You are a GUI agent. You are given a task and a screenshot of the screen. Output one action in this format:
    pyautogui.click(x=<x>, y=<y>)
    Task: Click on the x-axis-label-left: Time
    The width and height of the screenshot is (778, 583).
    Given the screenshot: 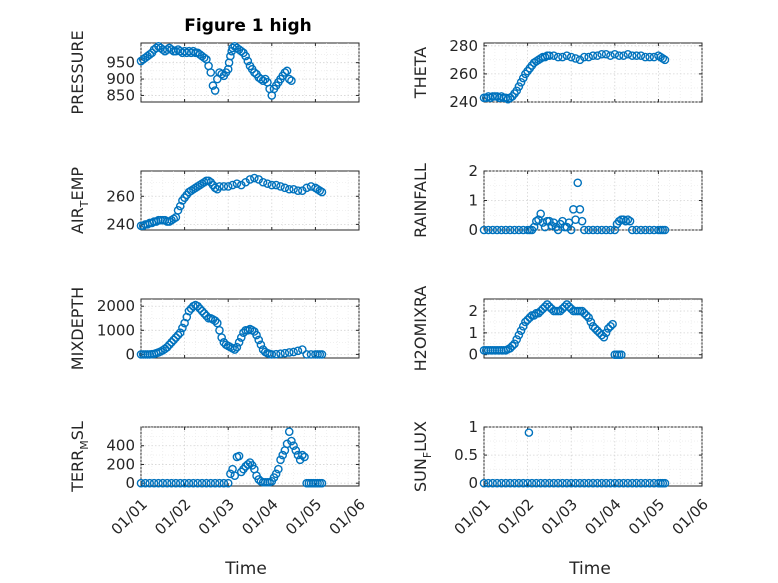 What is the action you would take?
    pyautogui.click(x=245, y=569)
    